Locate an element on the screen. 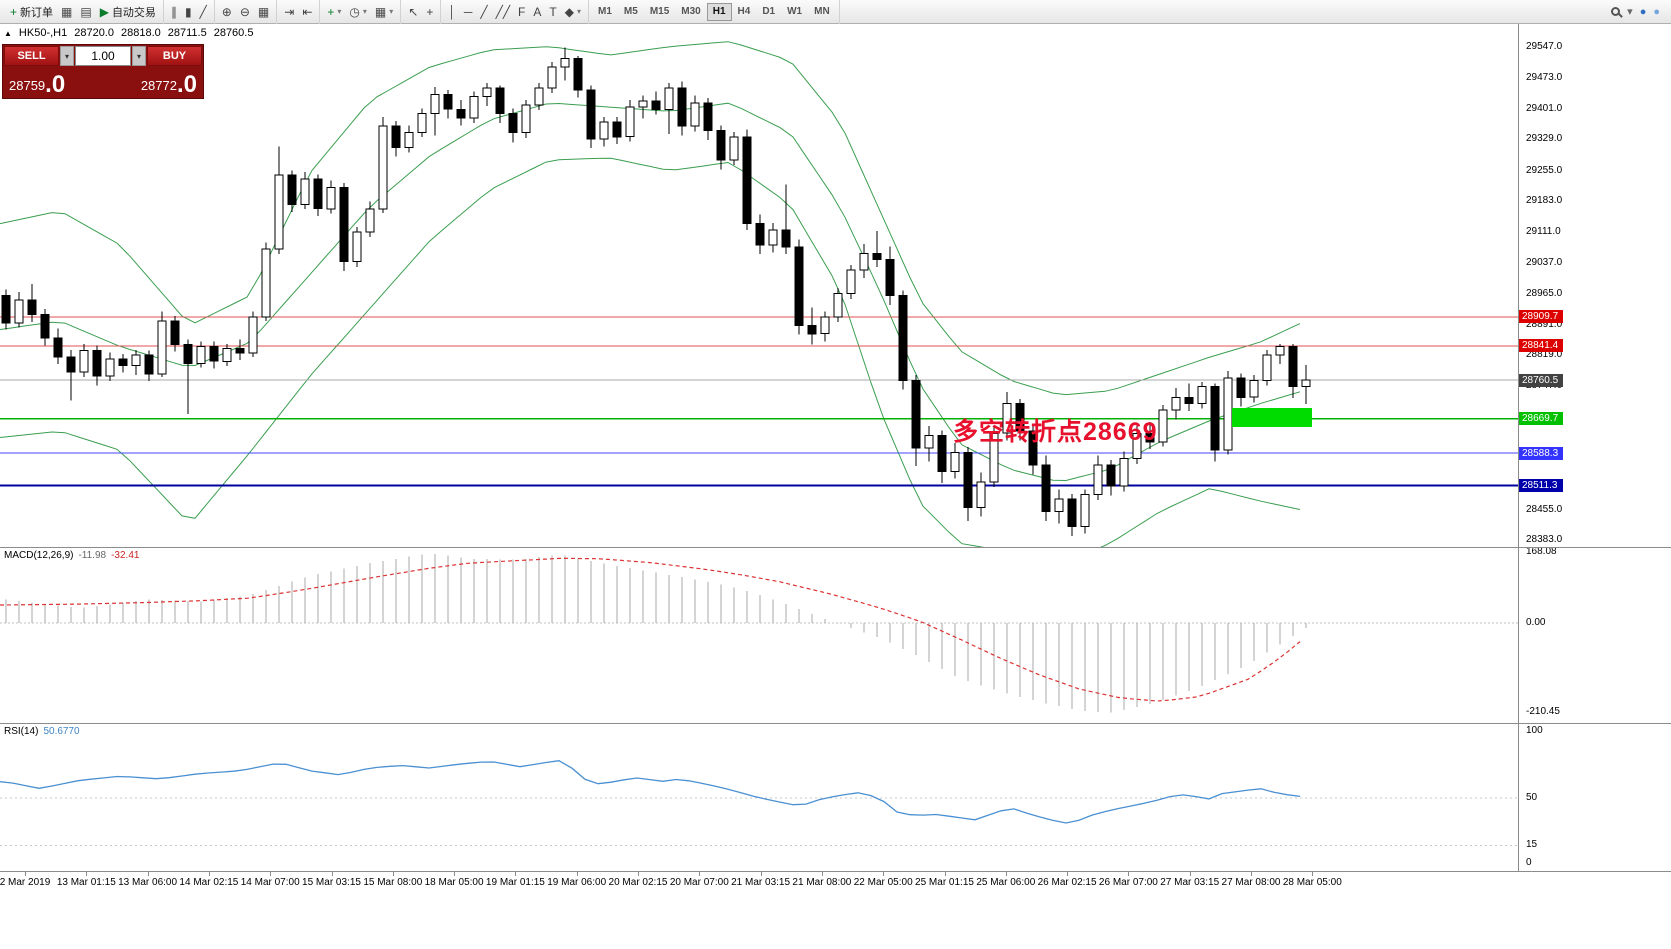  indicators-dropdown-icon: ▾ is located at coordinates (339, 11).